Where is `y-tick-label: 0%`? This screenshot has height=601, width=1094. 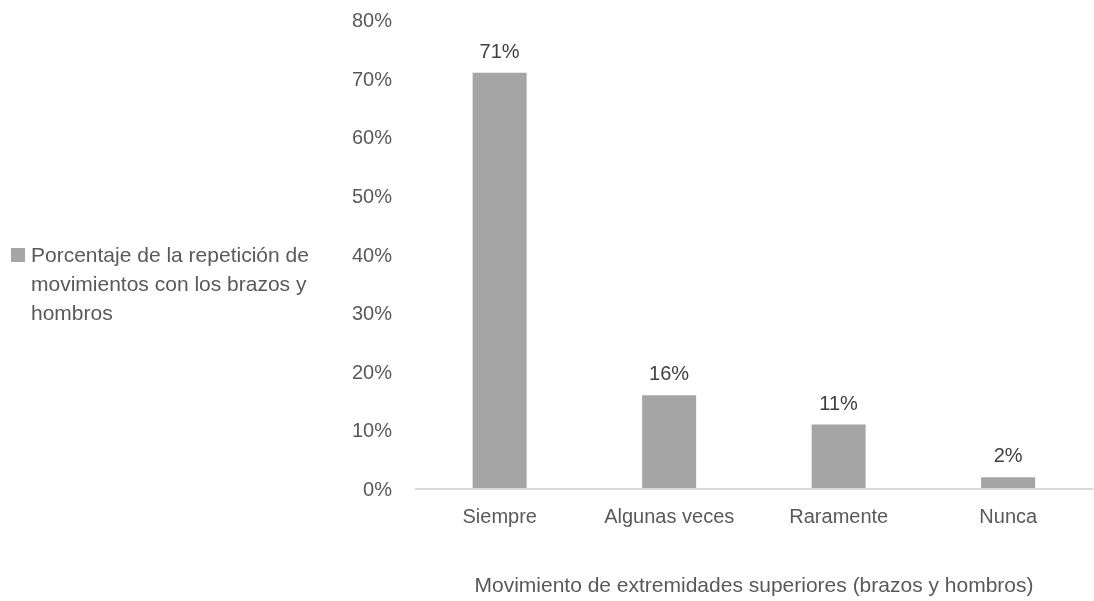
y-tick-label: 0% is located at coordinates (378, 489).